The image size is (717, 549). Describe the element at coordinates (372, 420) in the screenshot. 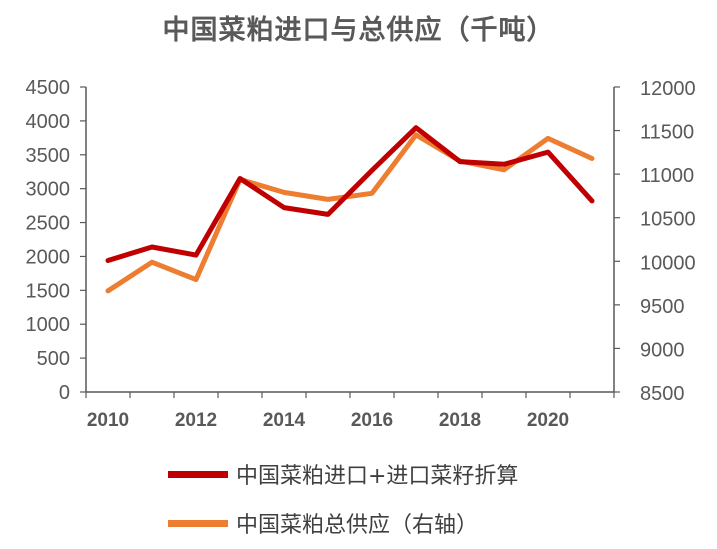

I see `x-tick-label: 2016` at that location.